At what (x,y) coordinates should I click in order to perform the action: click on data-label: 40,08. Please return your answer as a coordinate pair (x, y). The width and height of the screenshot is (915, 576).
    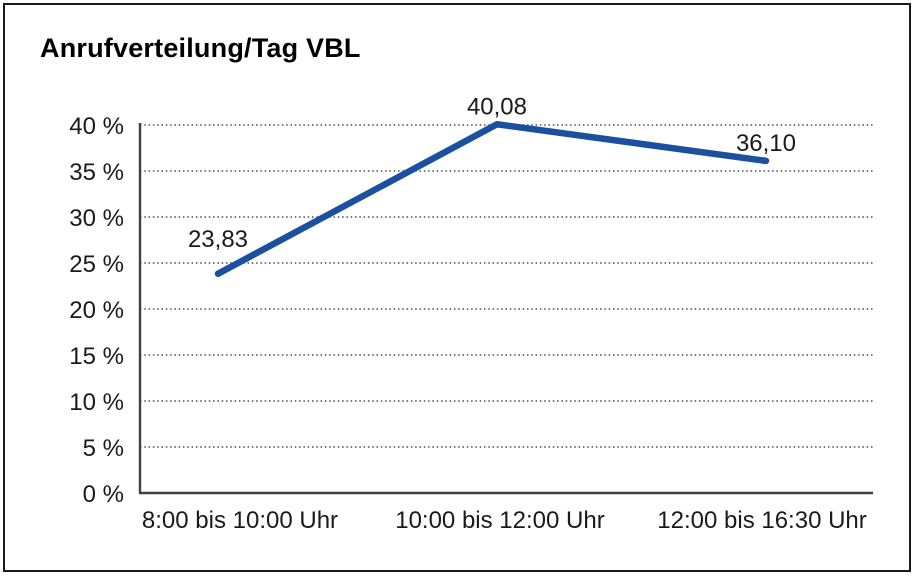
    Looking at the image, I should click on (497, 106).